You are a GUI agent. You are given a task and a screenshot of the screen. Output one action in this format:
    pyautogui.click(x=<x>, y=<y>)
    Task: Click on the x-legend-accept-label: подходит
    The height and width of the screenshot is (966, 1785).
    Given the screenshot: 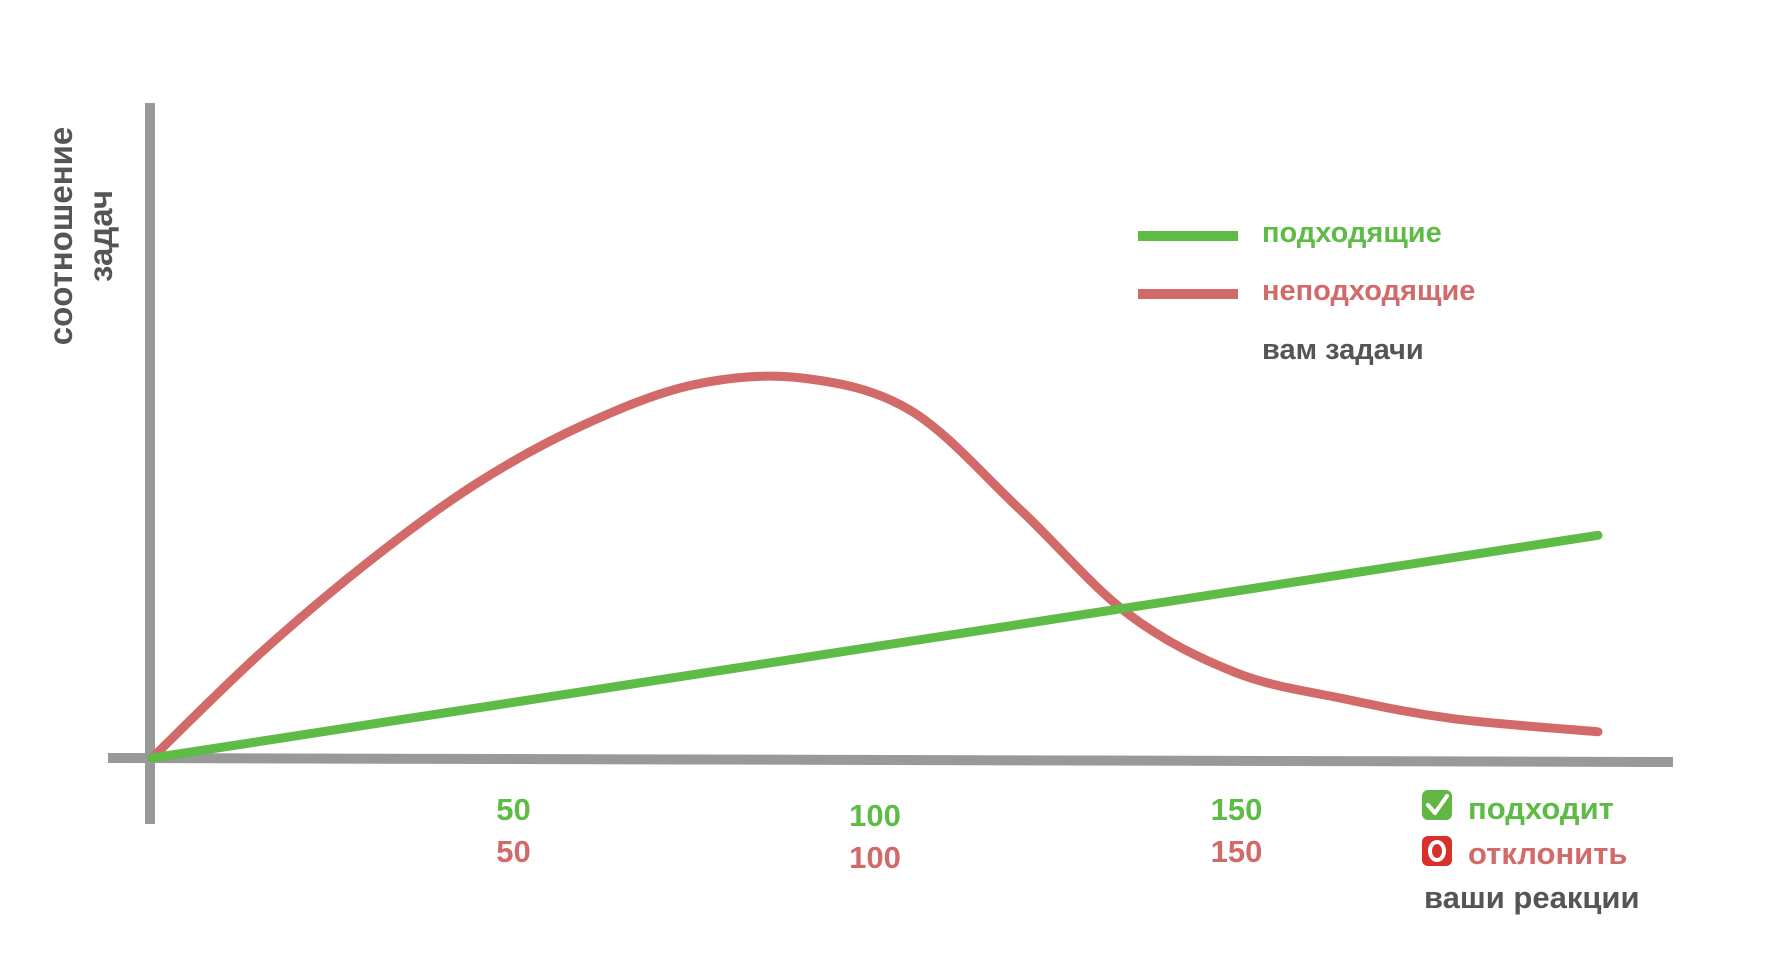 What is the action you would take?
    pyautogui.click(x=1541, y=808)
    